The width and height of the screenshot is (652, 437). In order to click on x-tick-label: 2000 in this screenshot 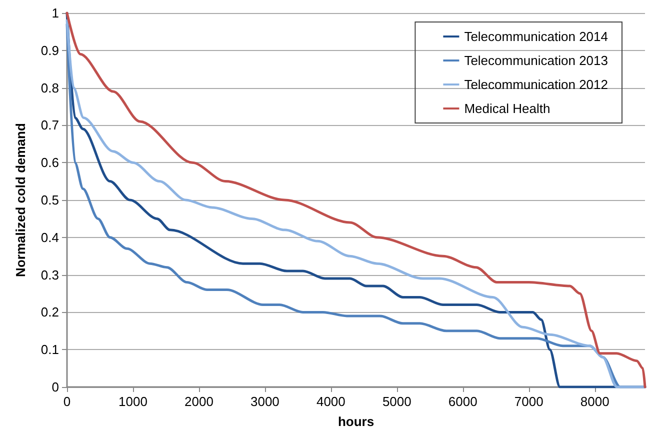, I will do `click(199, 401)`.